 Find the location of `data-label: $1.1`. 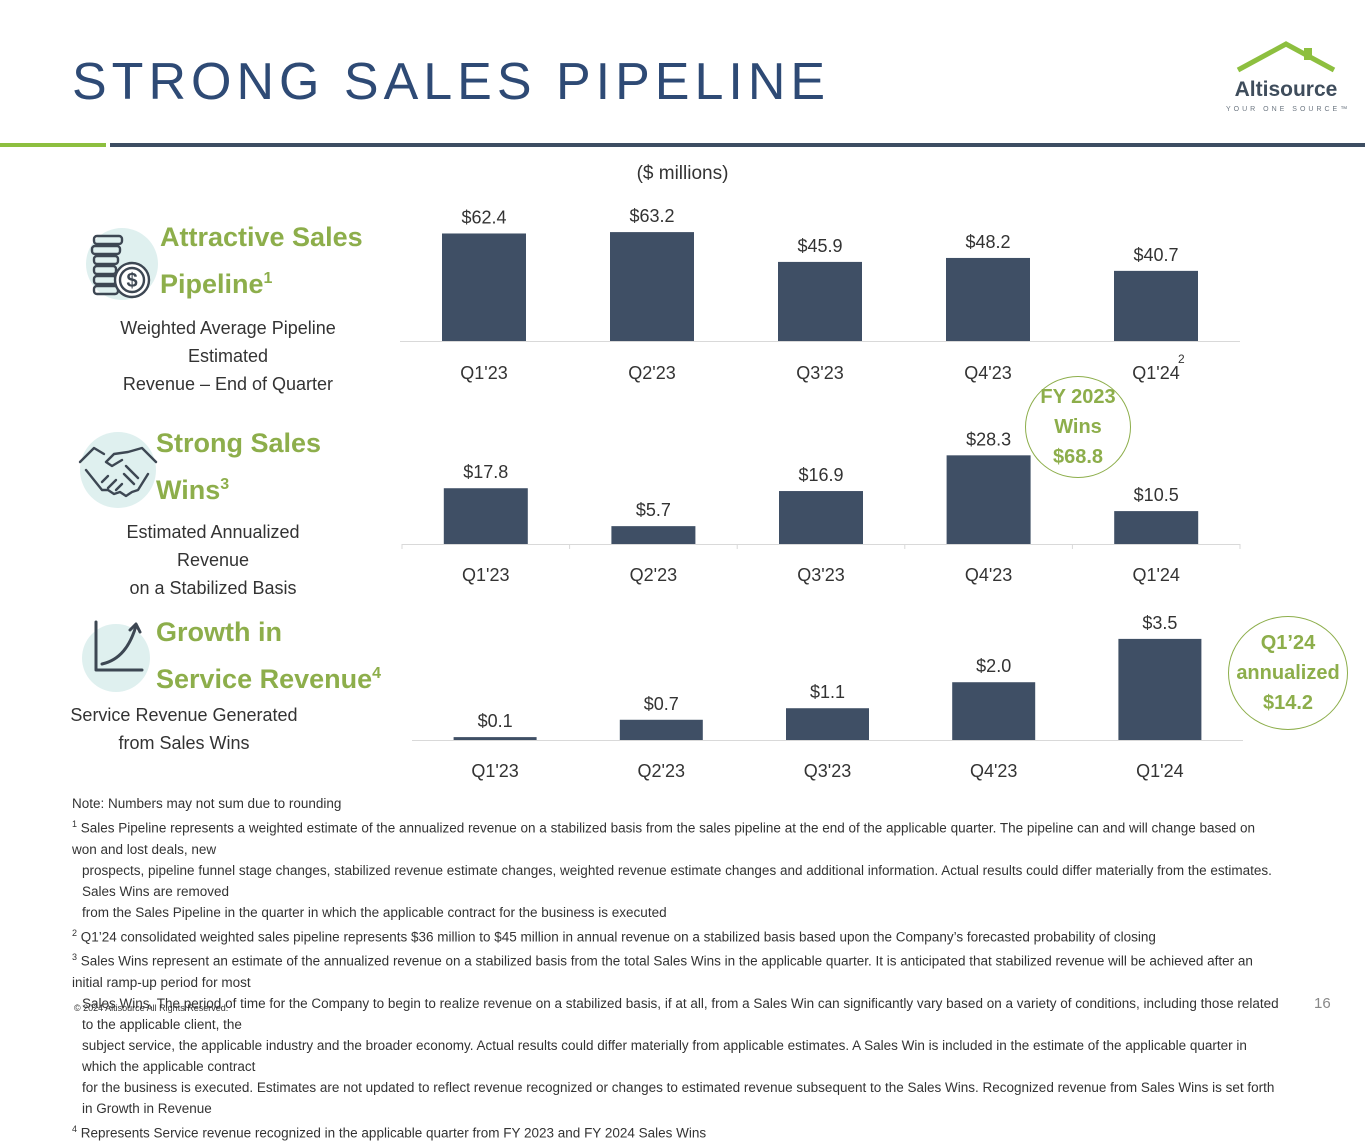

data-label: $1.1 is located at coordinates (827, 692).